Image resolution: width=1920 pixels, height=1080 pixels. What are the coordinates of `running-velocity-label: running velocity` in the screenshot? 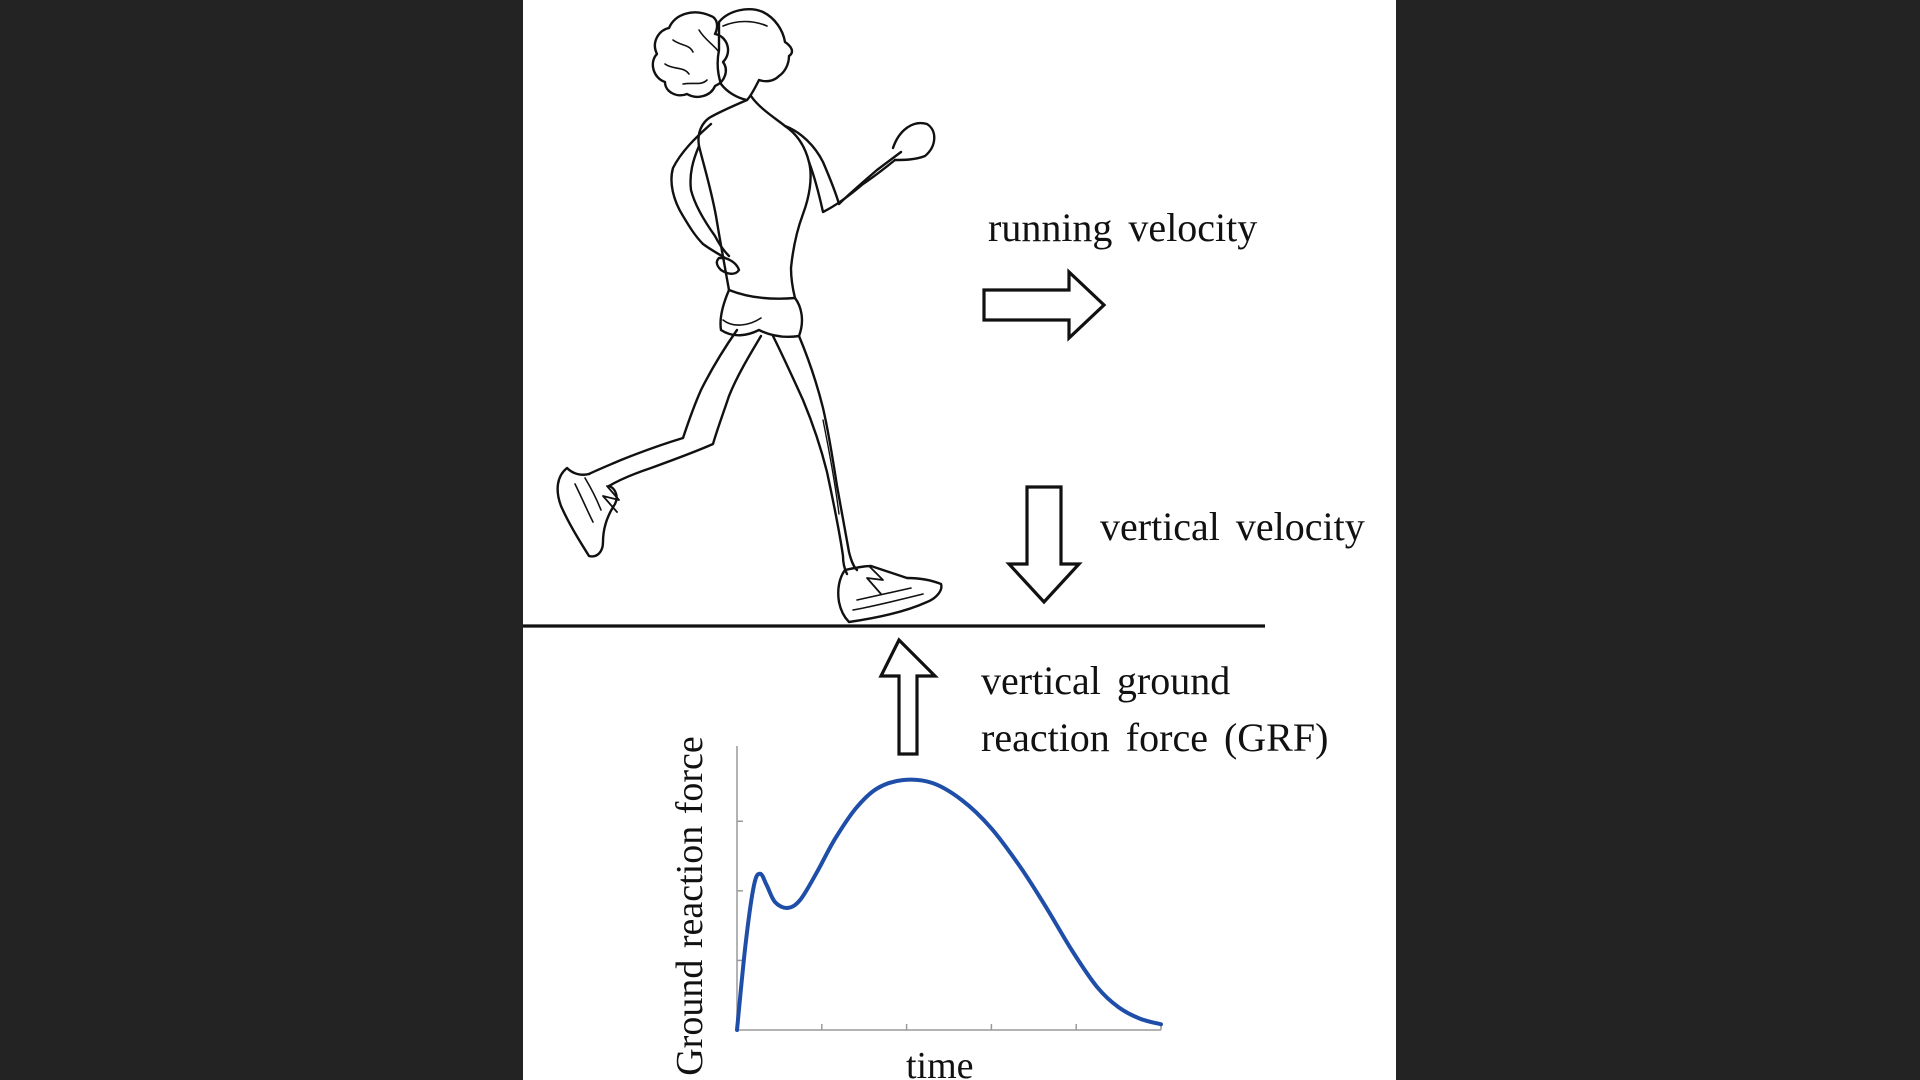 It's located at (1123, 227).